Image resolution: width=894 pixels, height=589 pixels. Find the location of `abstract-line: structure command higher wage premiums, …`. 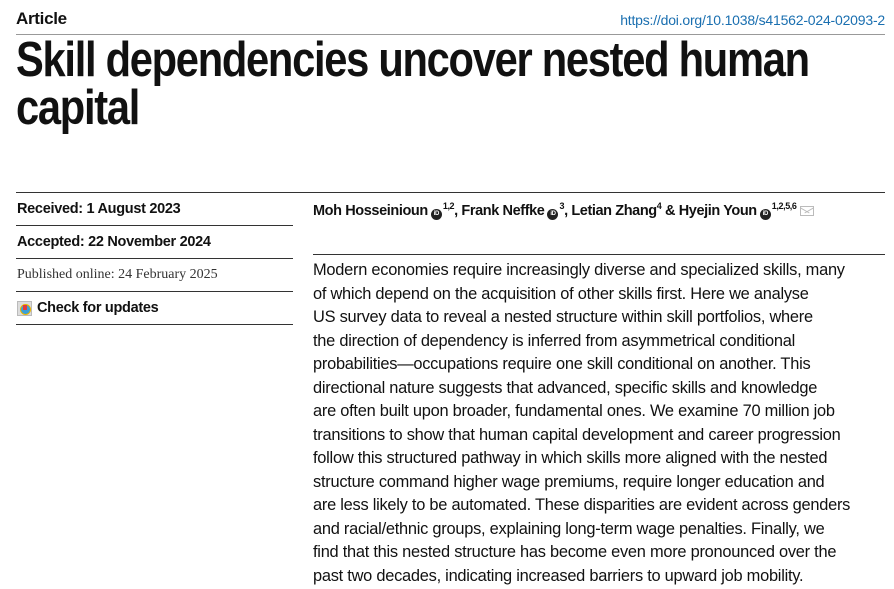

abstract-line: structure command higher wage premiums, … is located at coordinates (569, 481).